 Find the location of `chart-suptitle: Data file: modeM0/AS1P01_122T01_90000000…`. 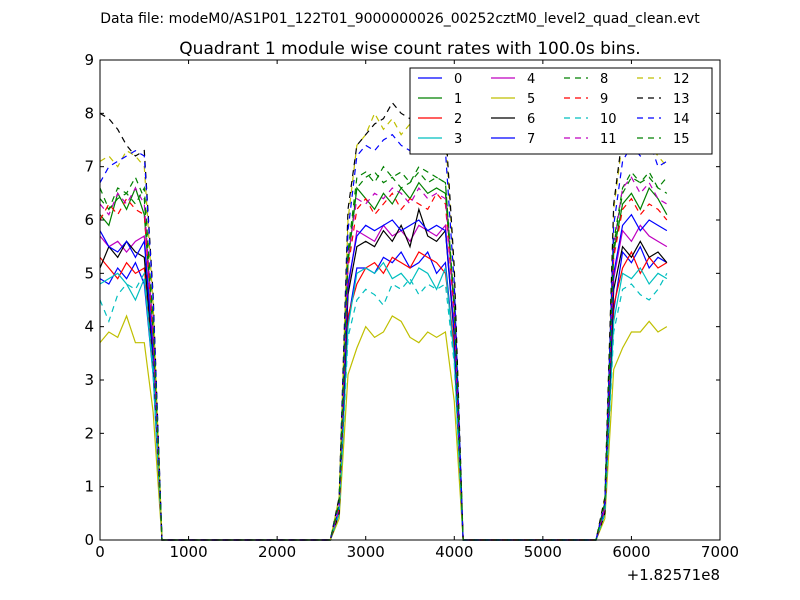

chart-suptitle: Data file: modeM0/AS1P01_122T01_90000000… is located at coordinates (400, 19).